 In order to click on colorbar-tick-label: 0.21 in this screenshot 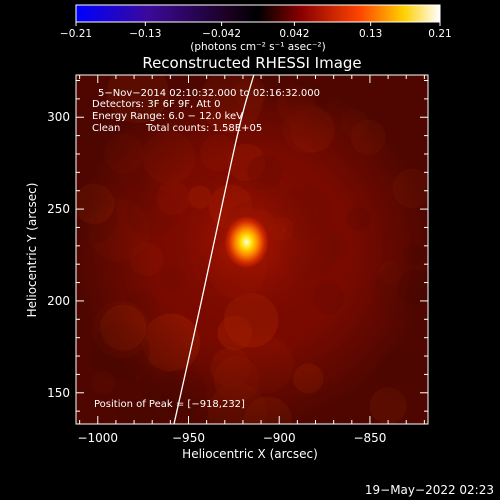, I will do `click(439, 34)`.